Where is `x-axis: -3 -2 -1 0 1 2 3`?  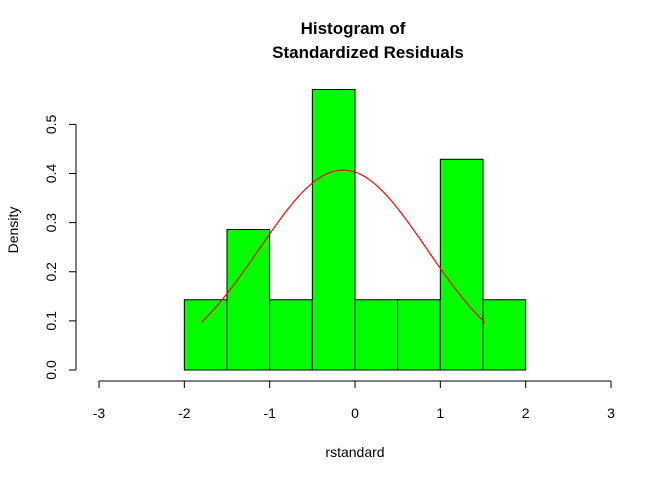
x-axis: -3 -2 -1 0 1 2 3 is located at coordinates (354, 400).